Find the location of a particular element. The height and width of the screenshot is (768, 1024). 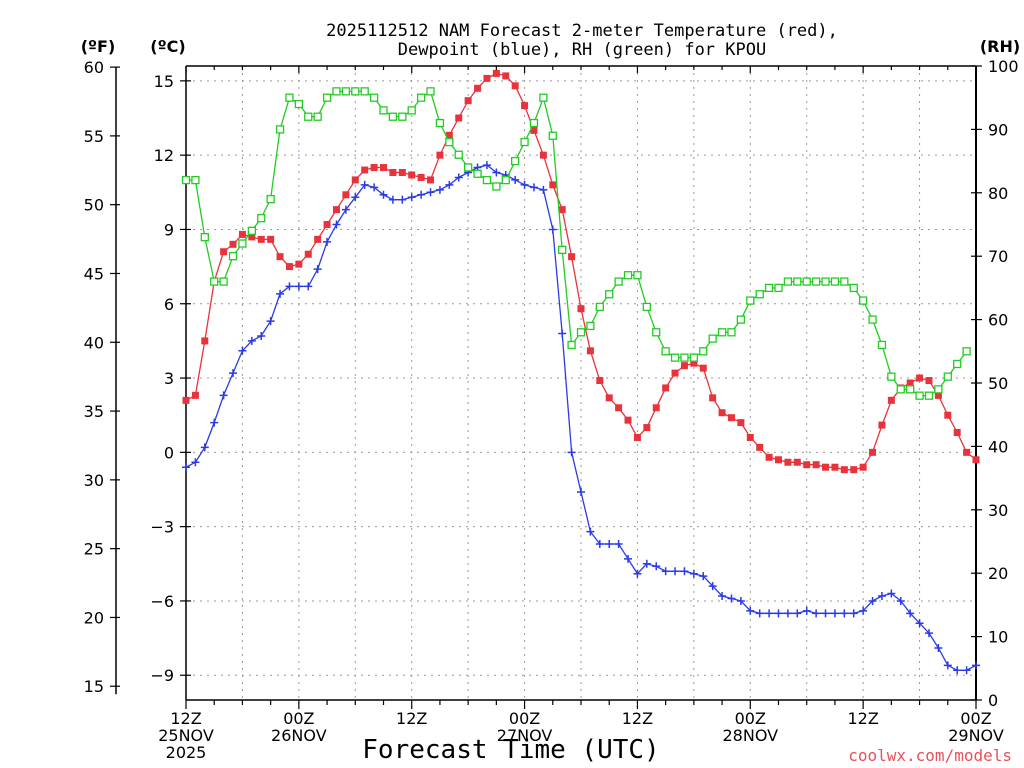

fahrenheit-tick-label: 45 is located at coordinates (94, 273).